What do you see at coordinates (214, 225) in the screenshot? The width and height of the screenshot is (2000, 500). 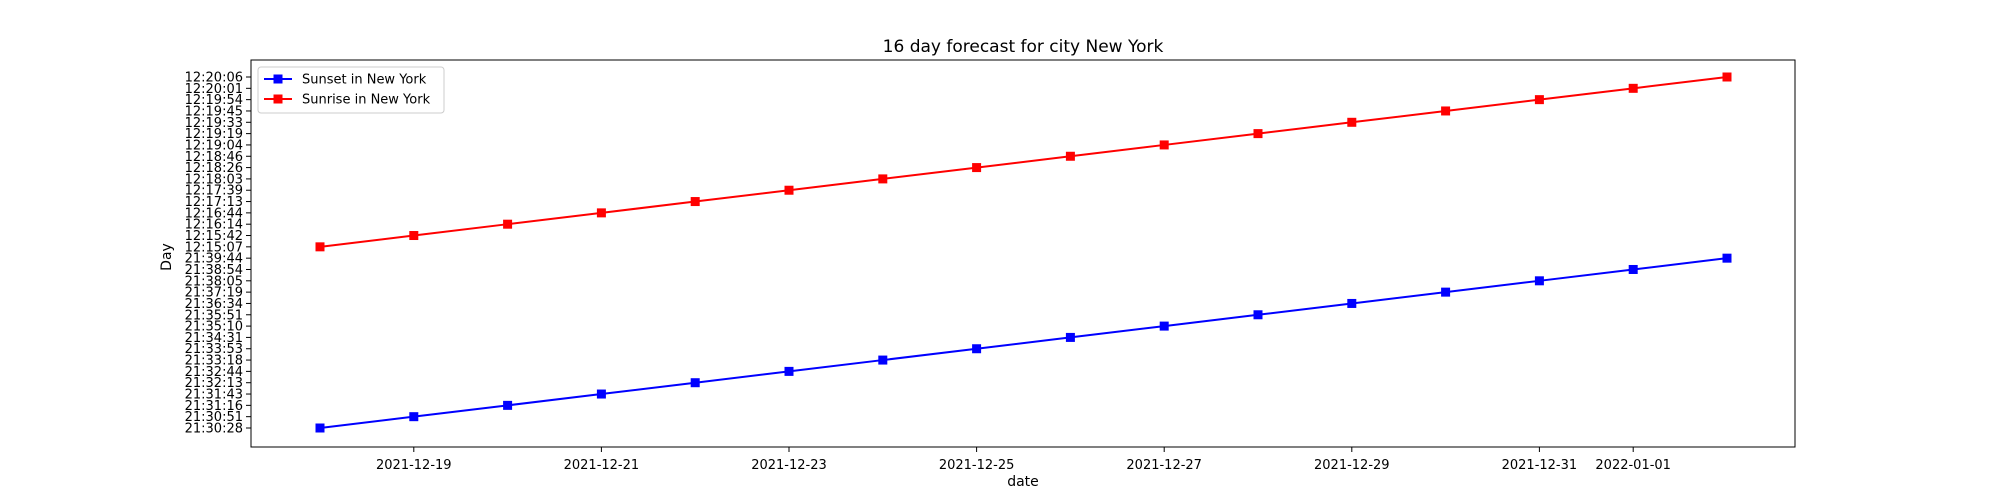 I see `y-tick-label: 12:16:14` at bounding box center [214, 225].